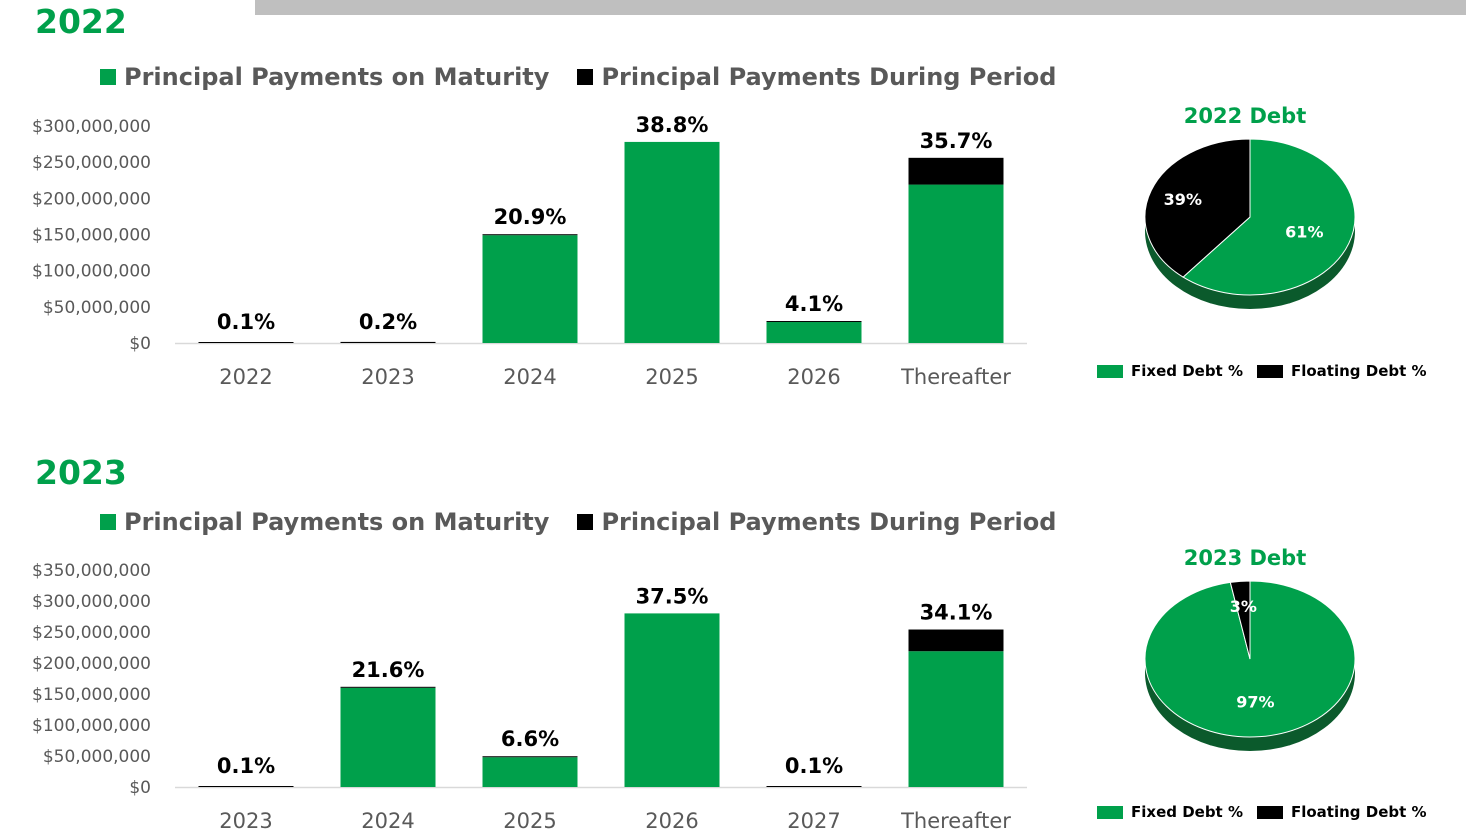  What do you see at coordinates (672, 125) in the screenshot?
I see `bar-percent-label: 38.8%` at bounding box center [672, 125].